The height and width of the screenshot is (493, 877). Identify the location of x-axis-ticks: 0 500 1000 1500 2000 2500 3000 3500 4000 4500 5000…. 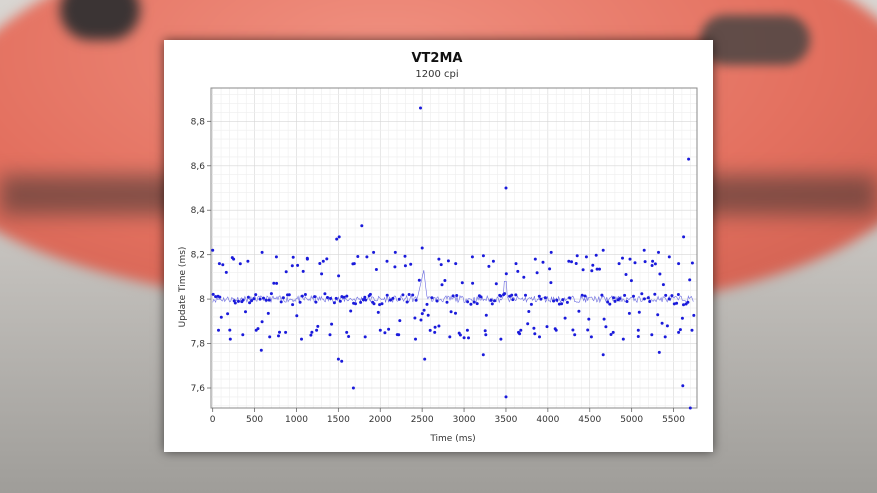
(447, 416).